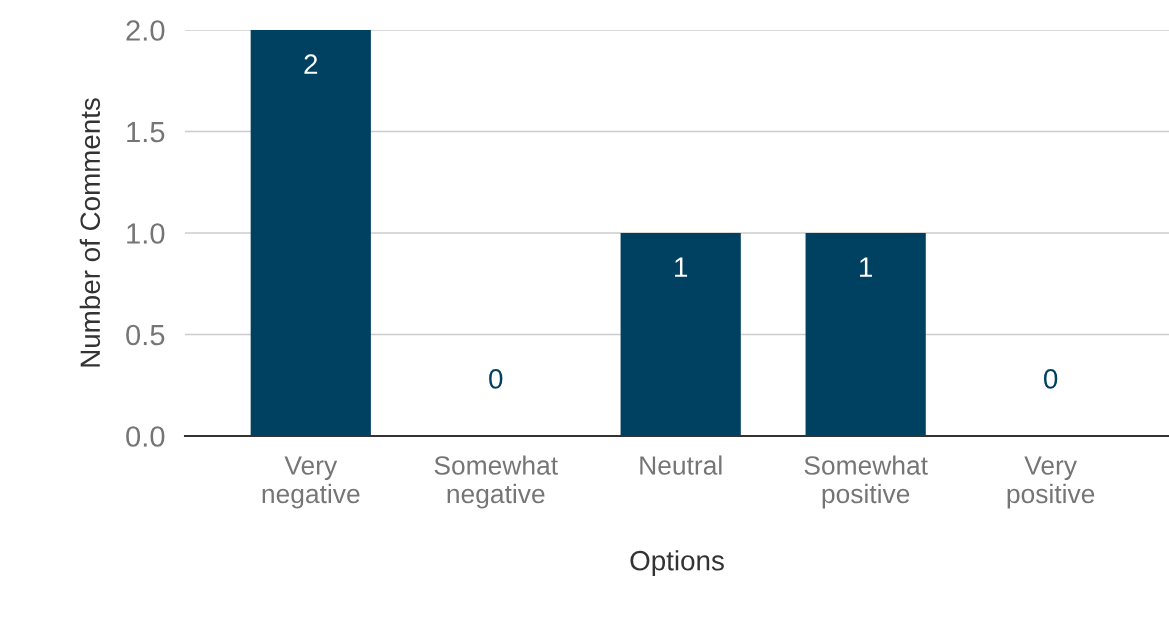 This screenshot has height=630, width=1169. What do you see at coordinates (681, 465) in the screenshot?
I see `x-tick-label: Neutral` at bounding box center [681, 465].